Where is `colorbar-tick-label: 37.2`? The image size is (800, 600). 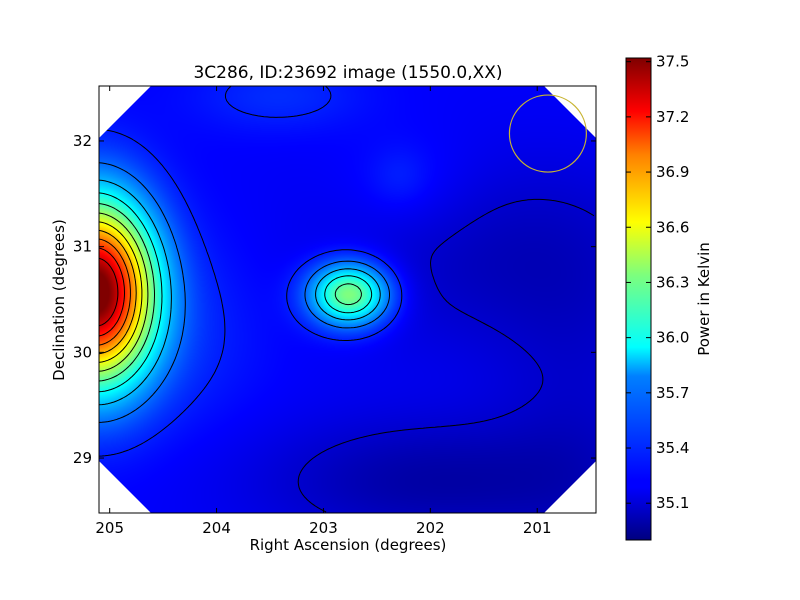 colorbar-tick-label: 37.2 is located at coordinates (672, 117).